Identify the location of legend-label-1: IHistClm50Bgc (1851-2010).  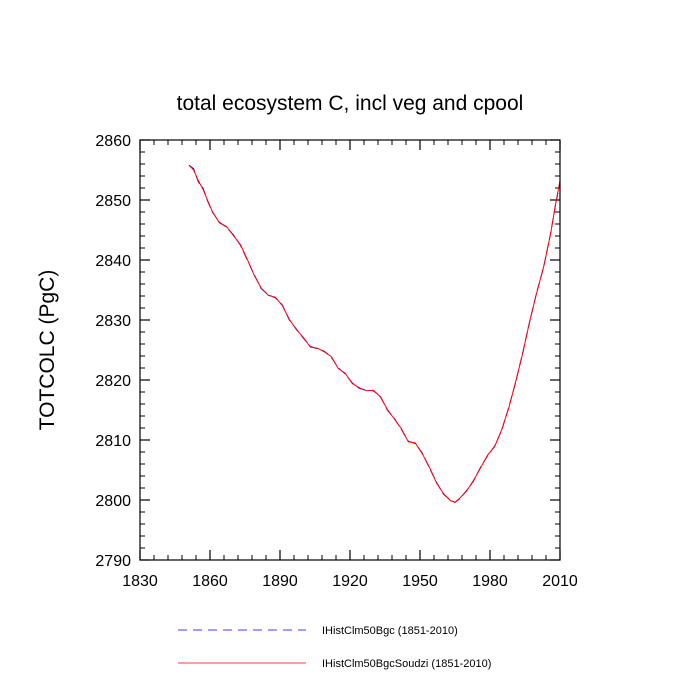
(390, 631).